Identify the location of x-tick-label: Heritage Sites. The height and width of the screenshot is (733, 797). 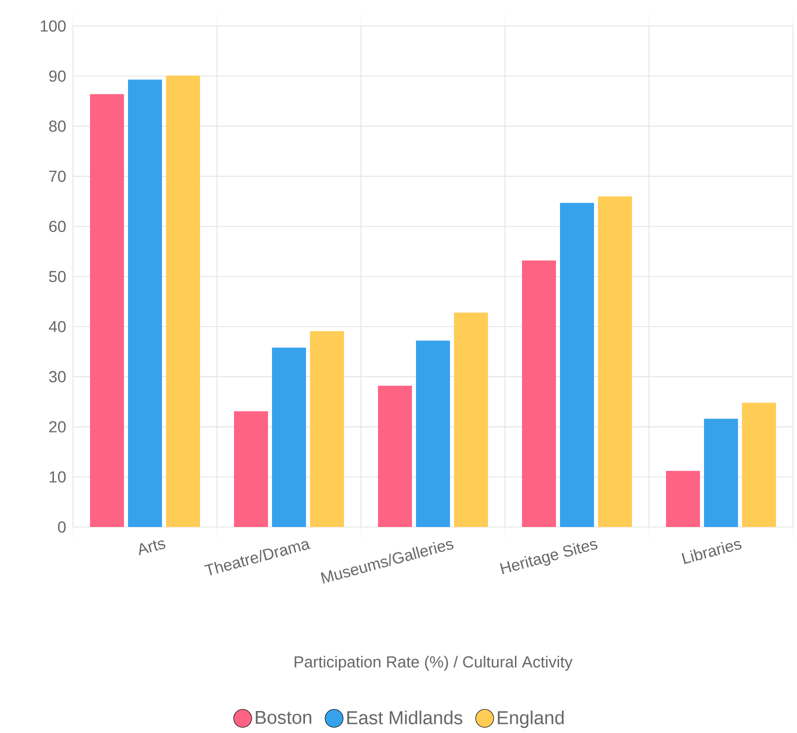
(549, 557).